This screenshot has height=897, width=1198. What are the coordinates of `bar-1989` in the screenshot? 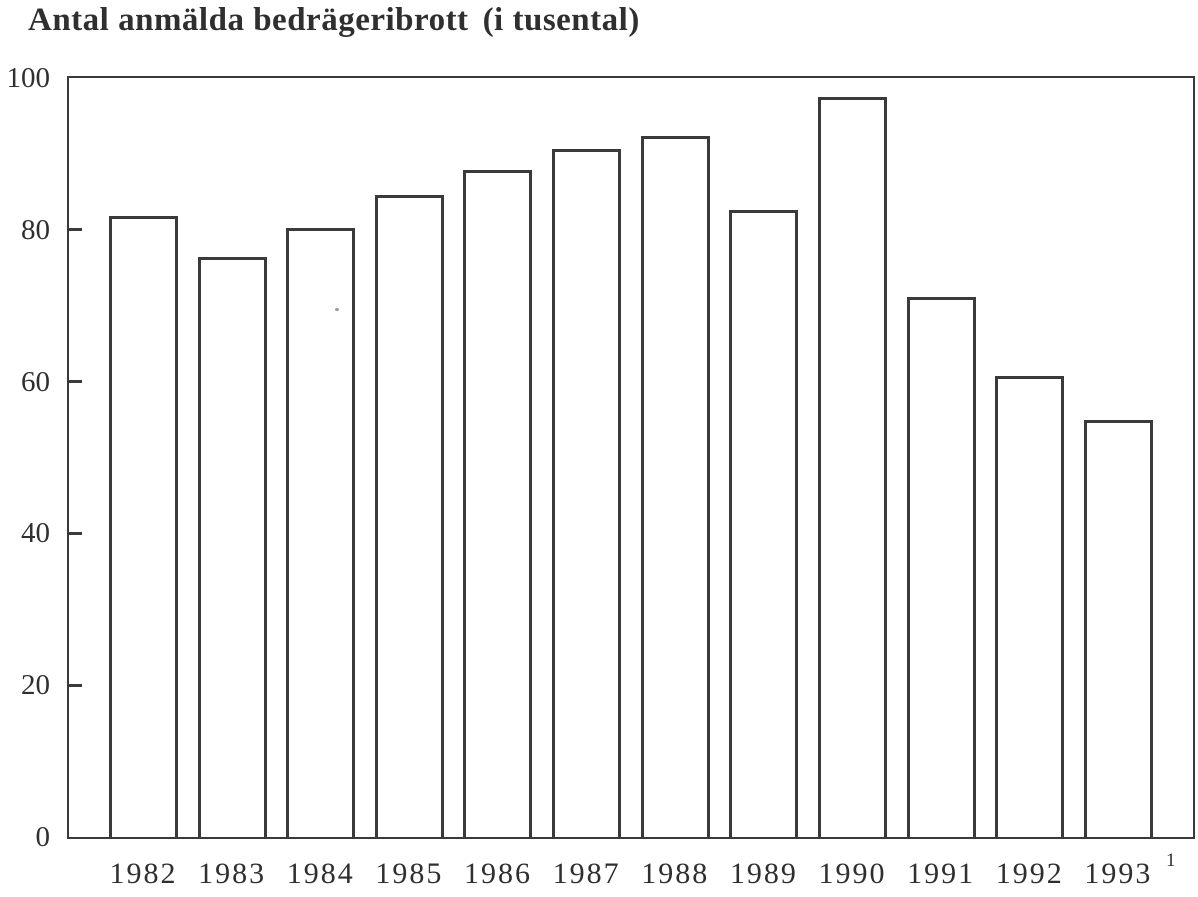 It's located at (764, 523).